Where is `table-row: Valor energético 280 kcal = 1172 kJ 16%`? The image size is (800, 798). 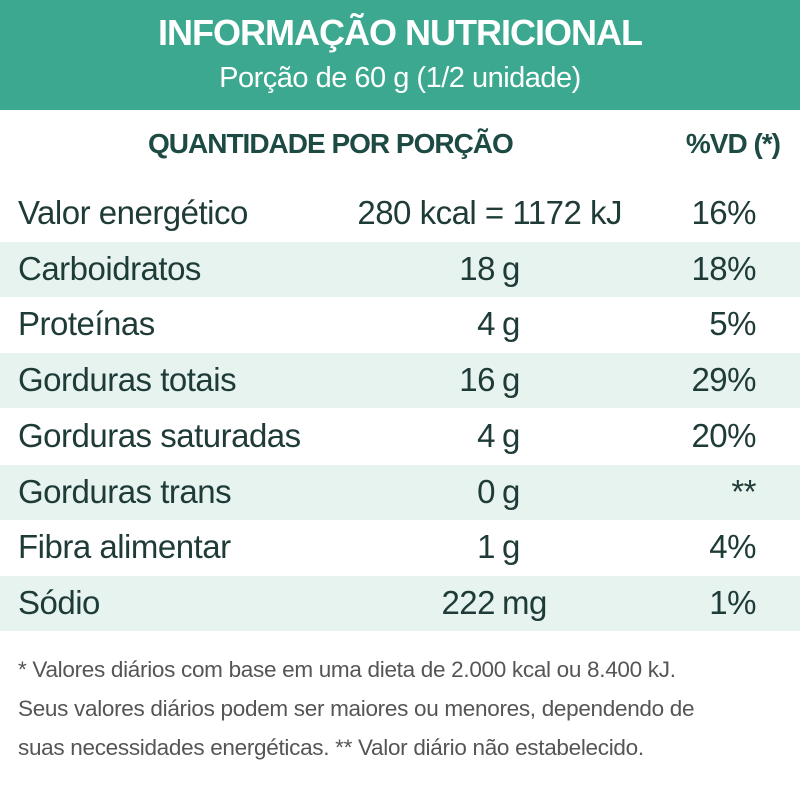 table-row: Valor energético 280 kcal = 1172 kJ 16% is located at coordinates (400, 213).